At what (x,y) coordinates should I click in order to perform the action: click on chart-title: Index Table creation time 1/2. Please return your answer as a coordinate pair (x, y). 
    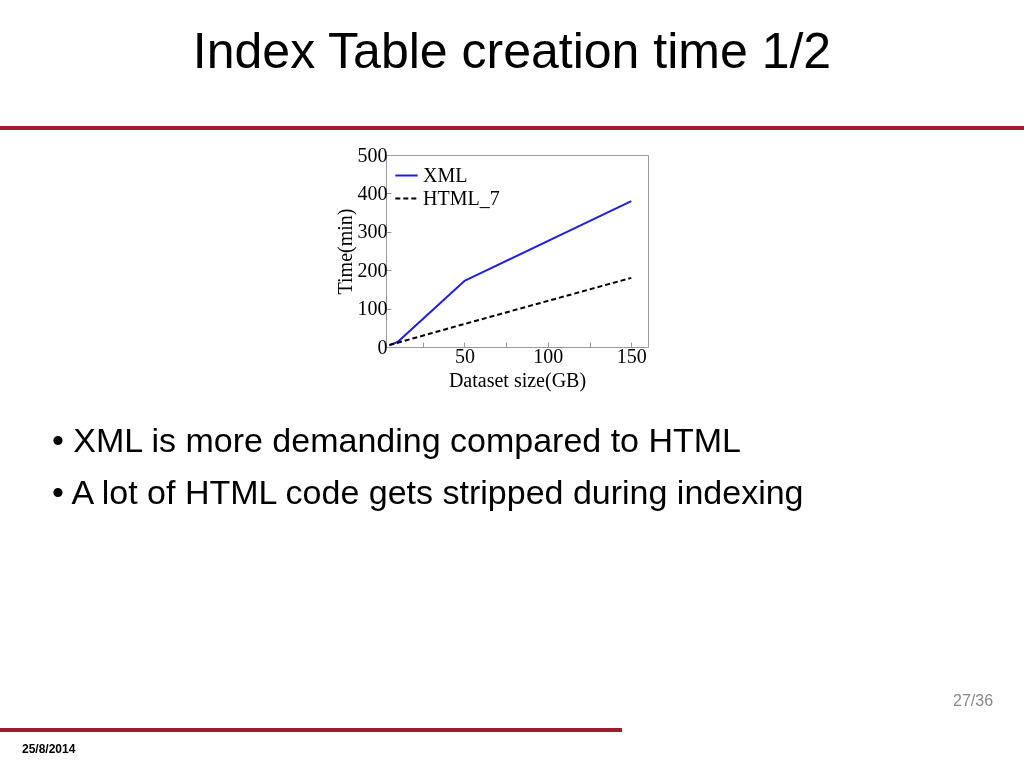
    Looking at the image, I should click on (512, 51).